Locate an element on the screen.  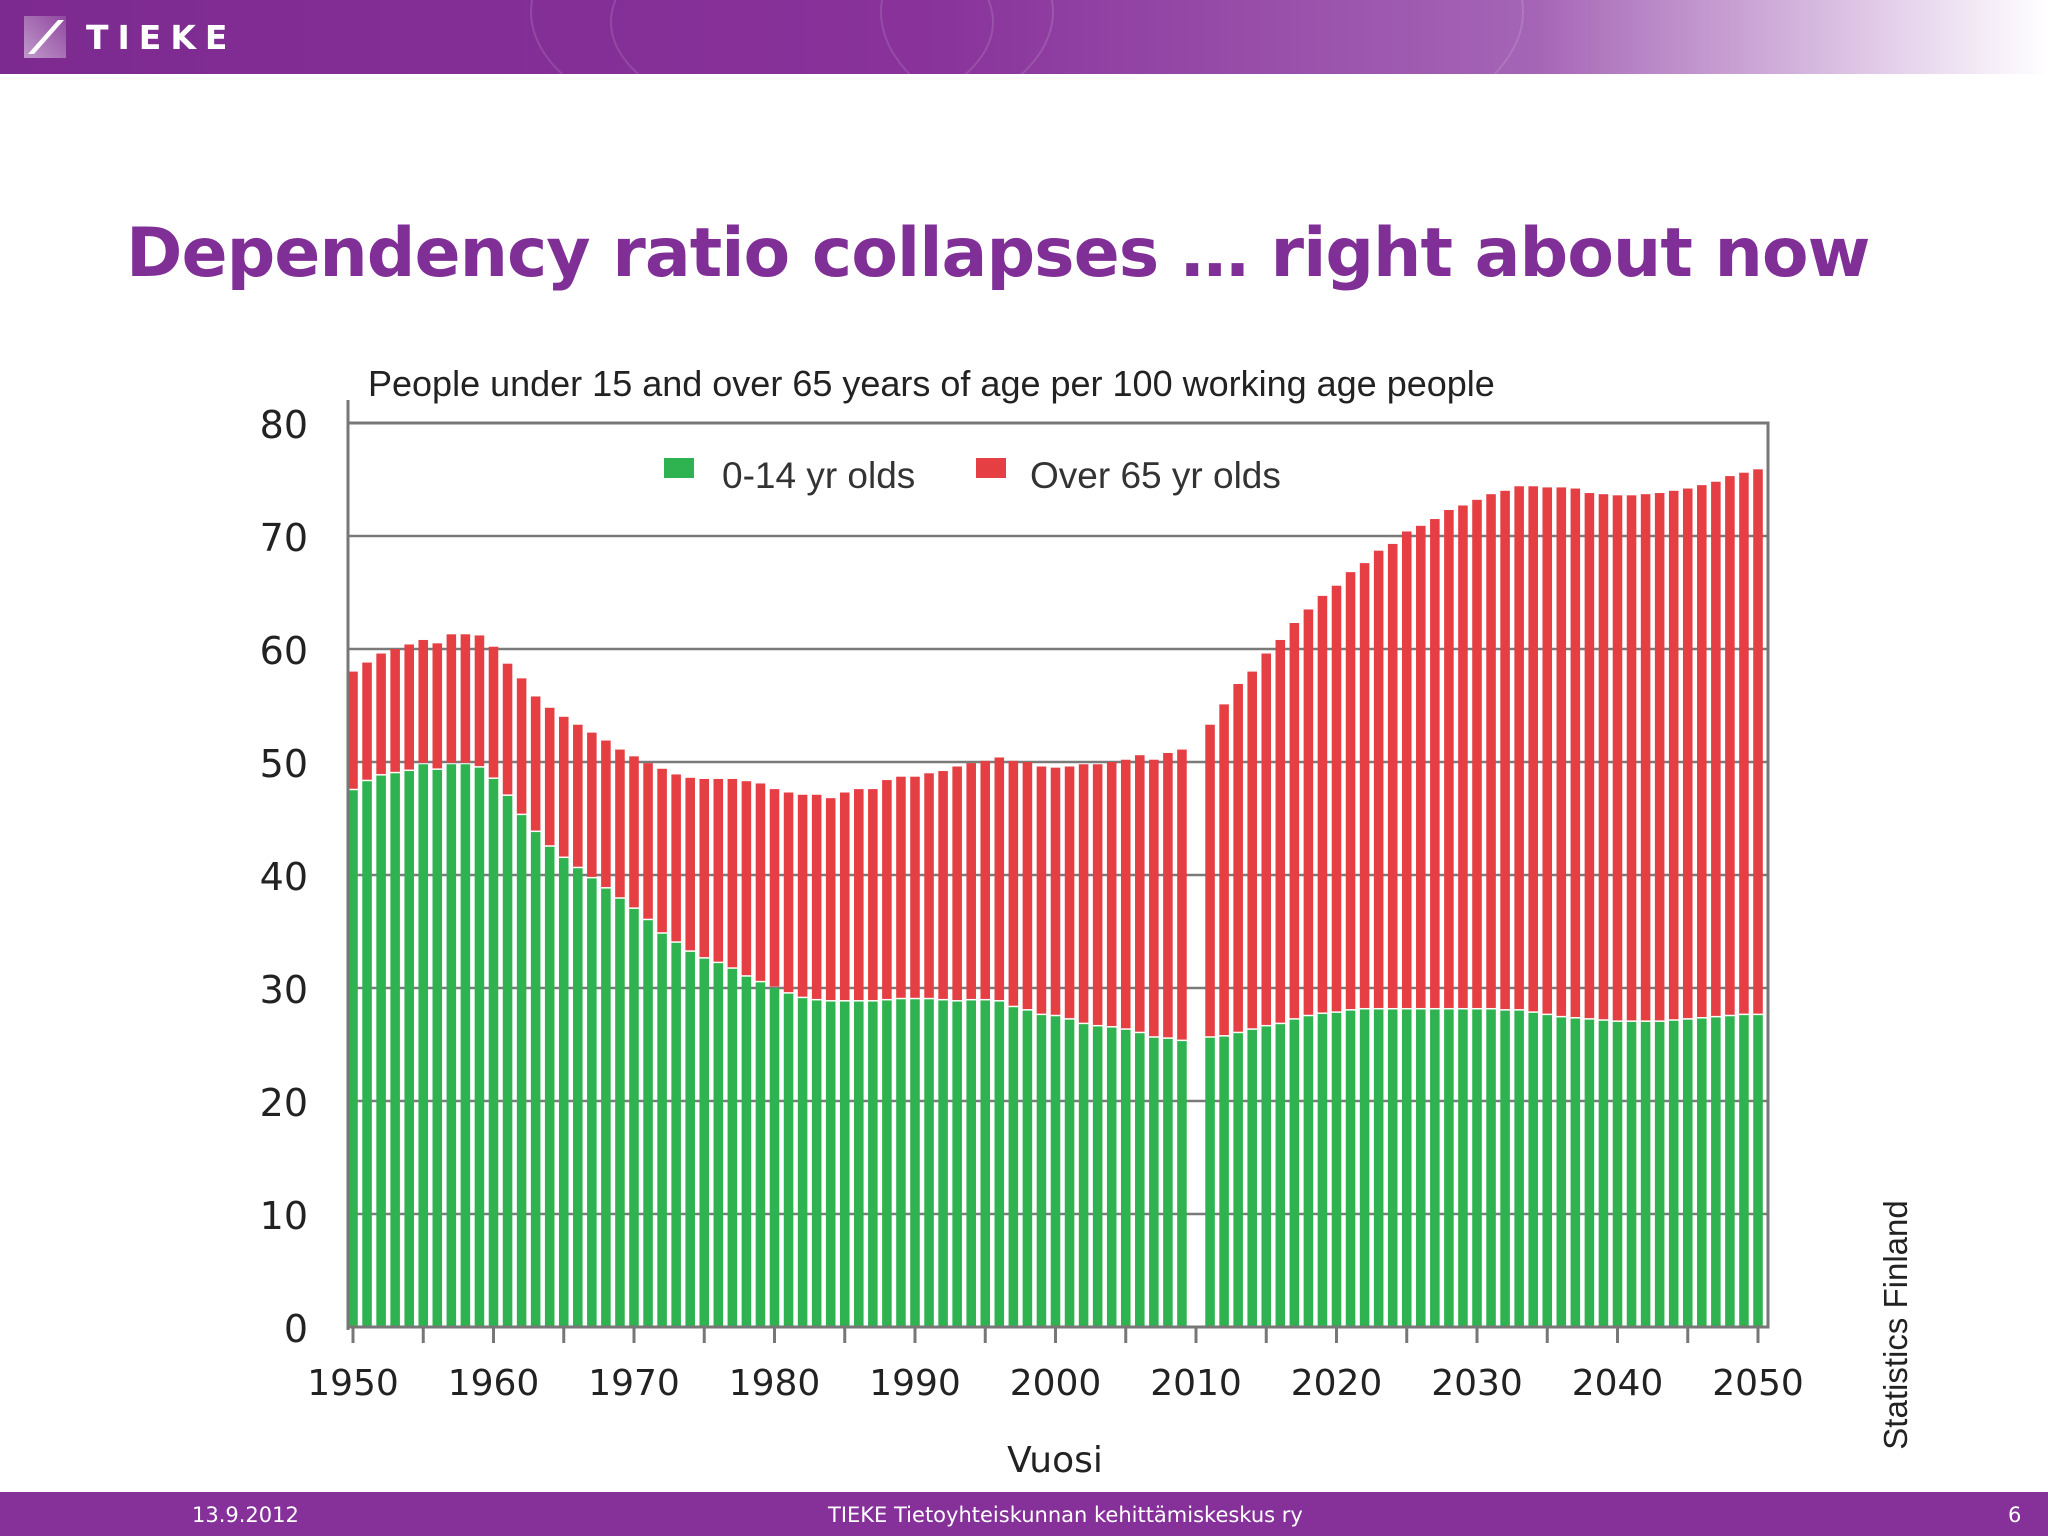
bar-old-1975 is located at coordinates (704, 868).